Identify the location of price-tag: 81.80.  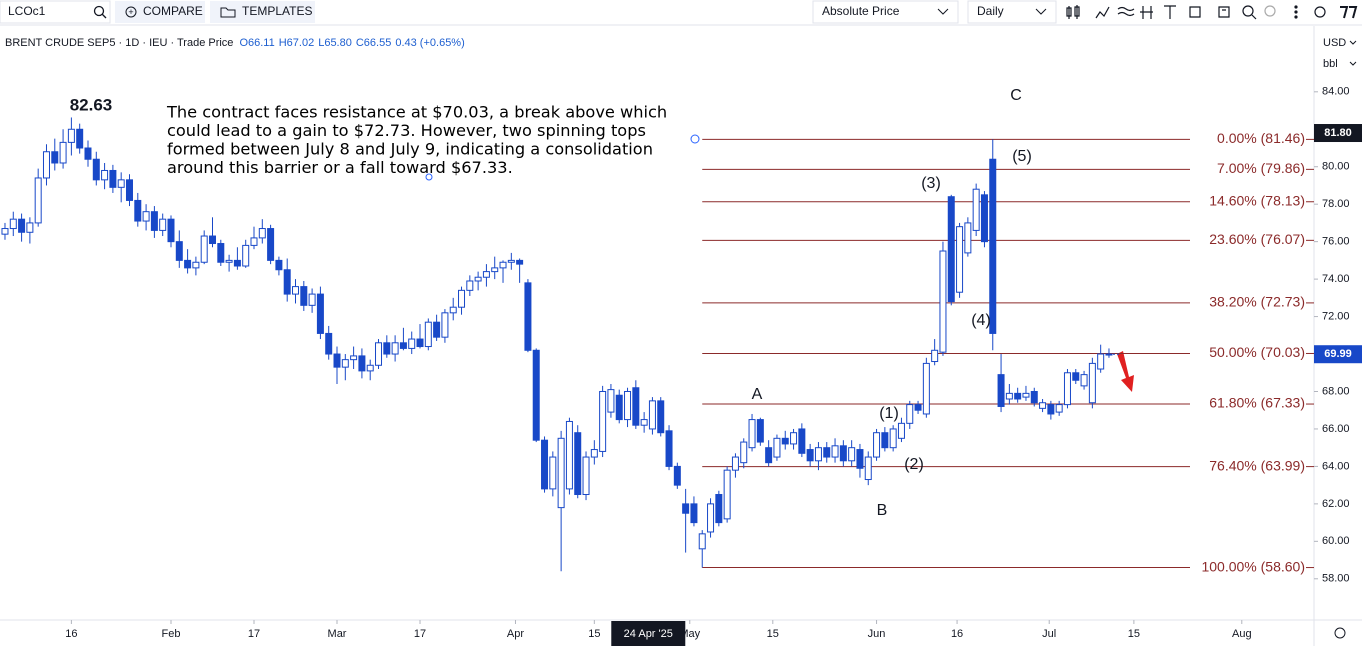
(1338, 133).